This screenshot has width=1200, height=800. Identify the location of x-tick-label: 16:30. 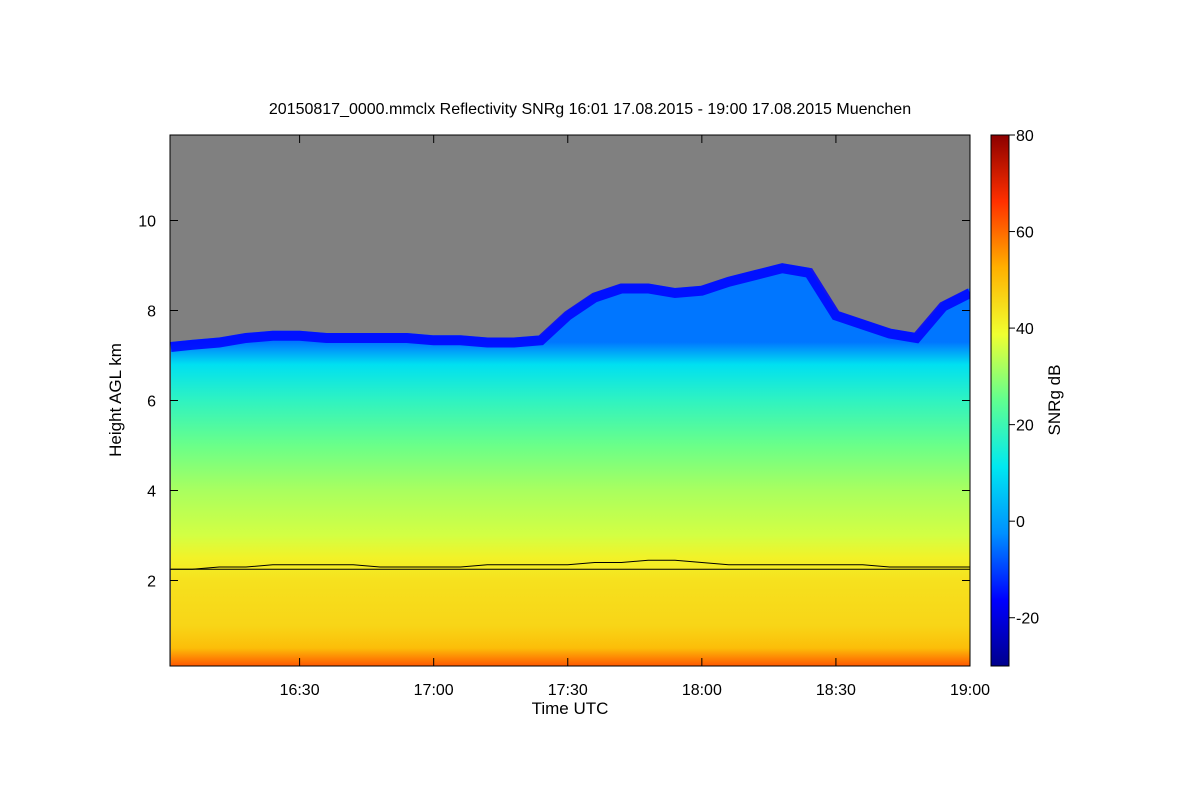
(300, 690).